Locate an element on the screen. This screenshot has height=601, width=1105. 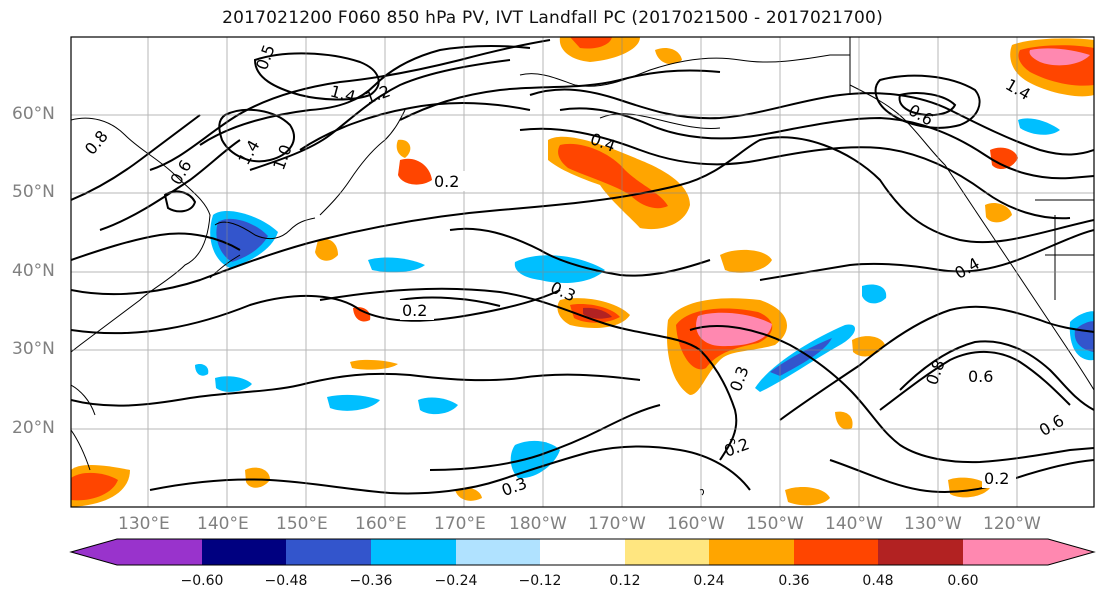
colorbar-tick-label: −0.24 is located at coordinates (456, 581).